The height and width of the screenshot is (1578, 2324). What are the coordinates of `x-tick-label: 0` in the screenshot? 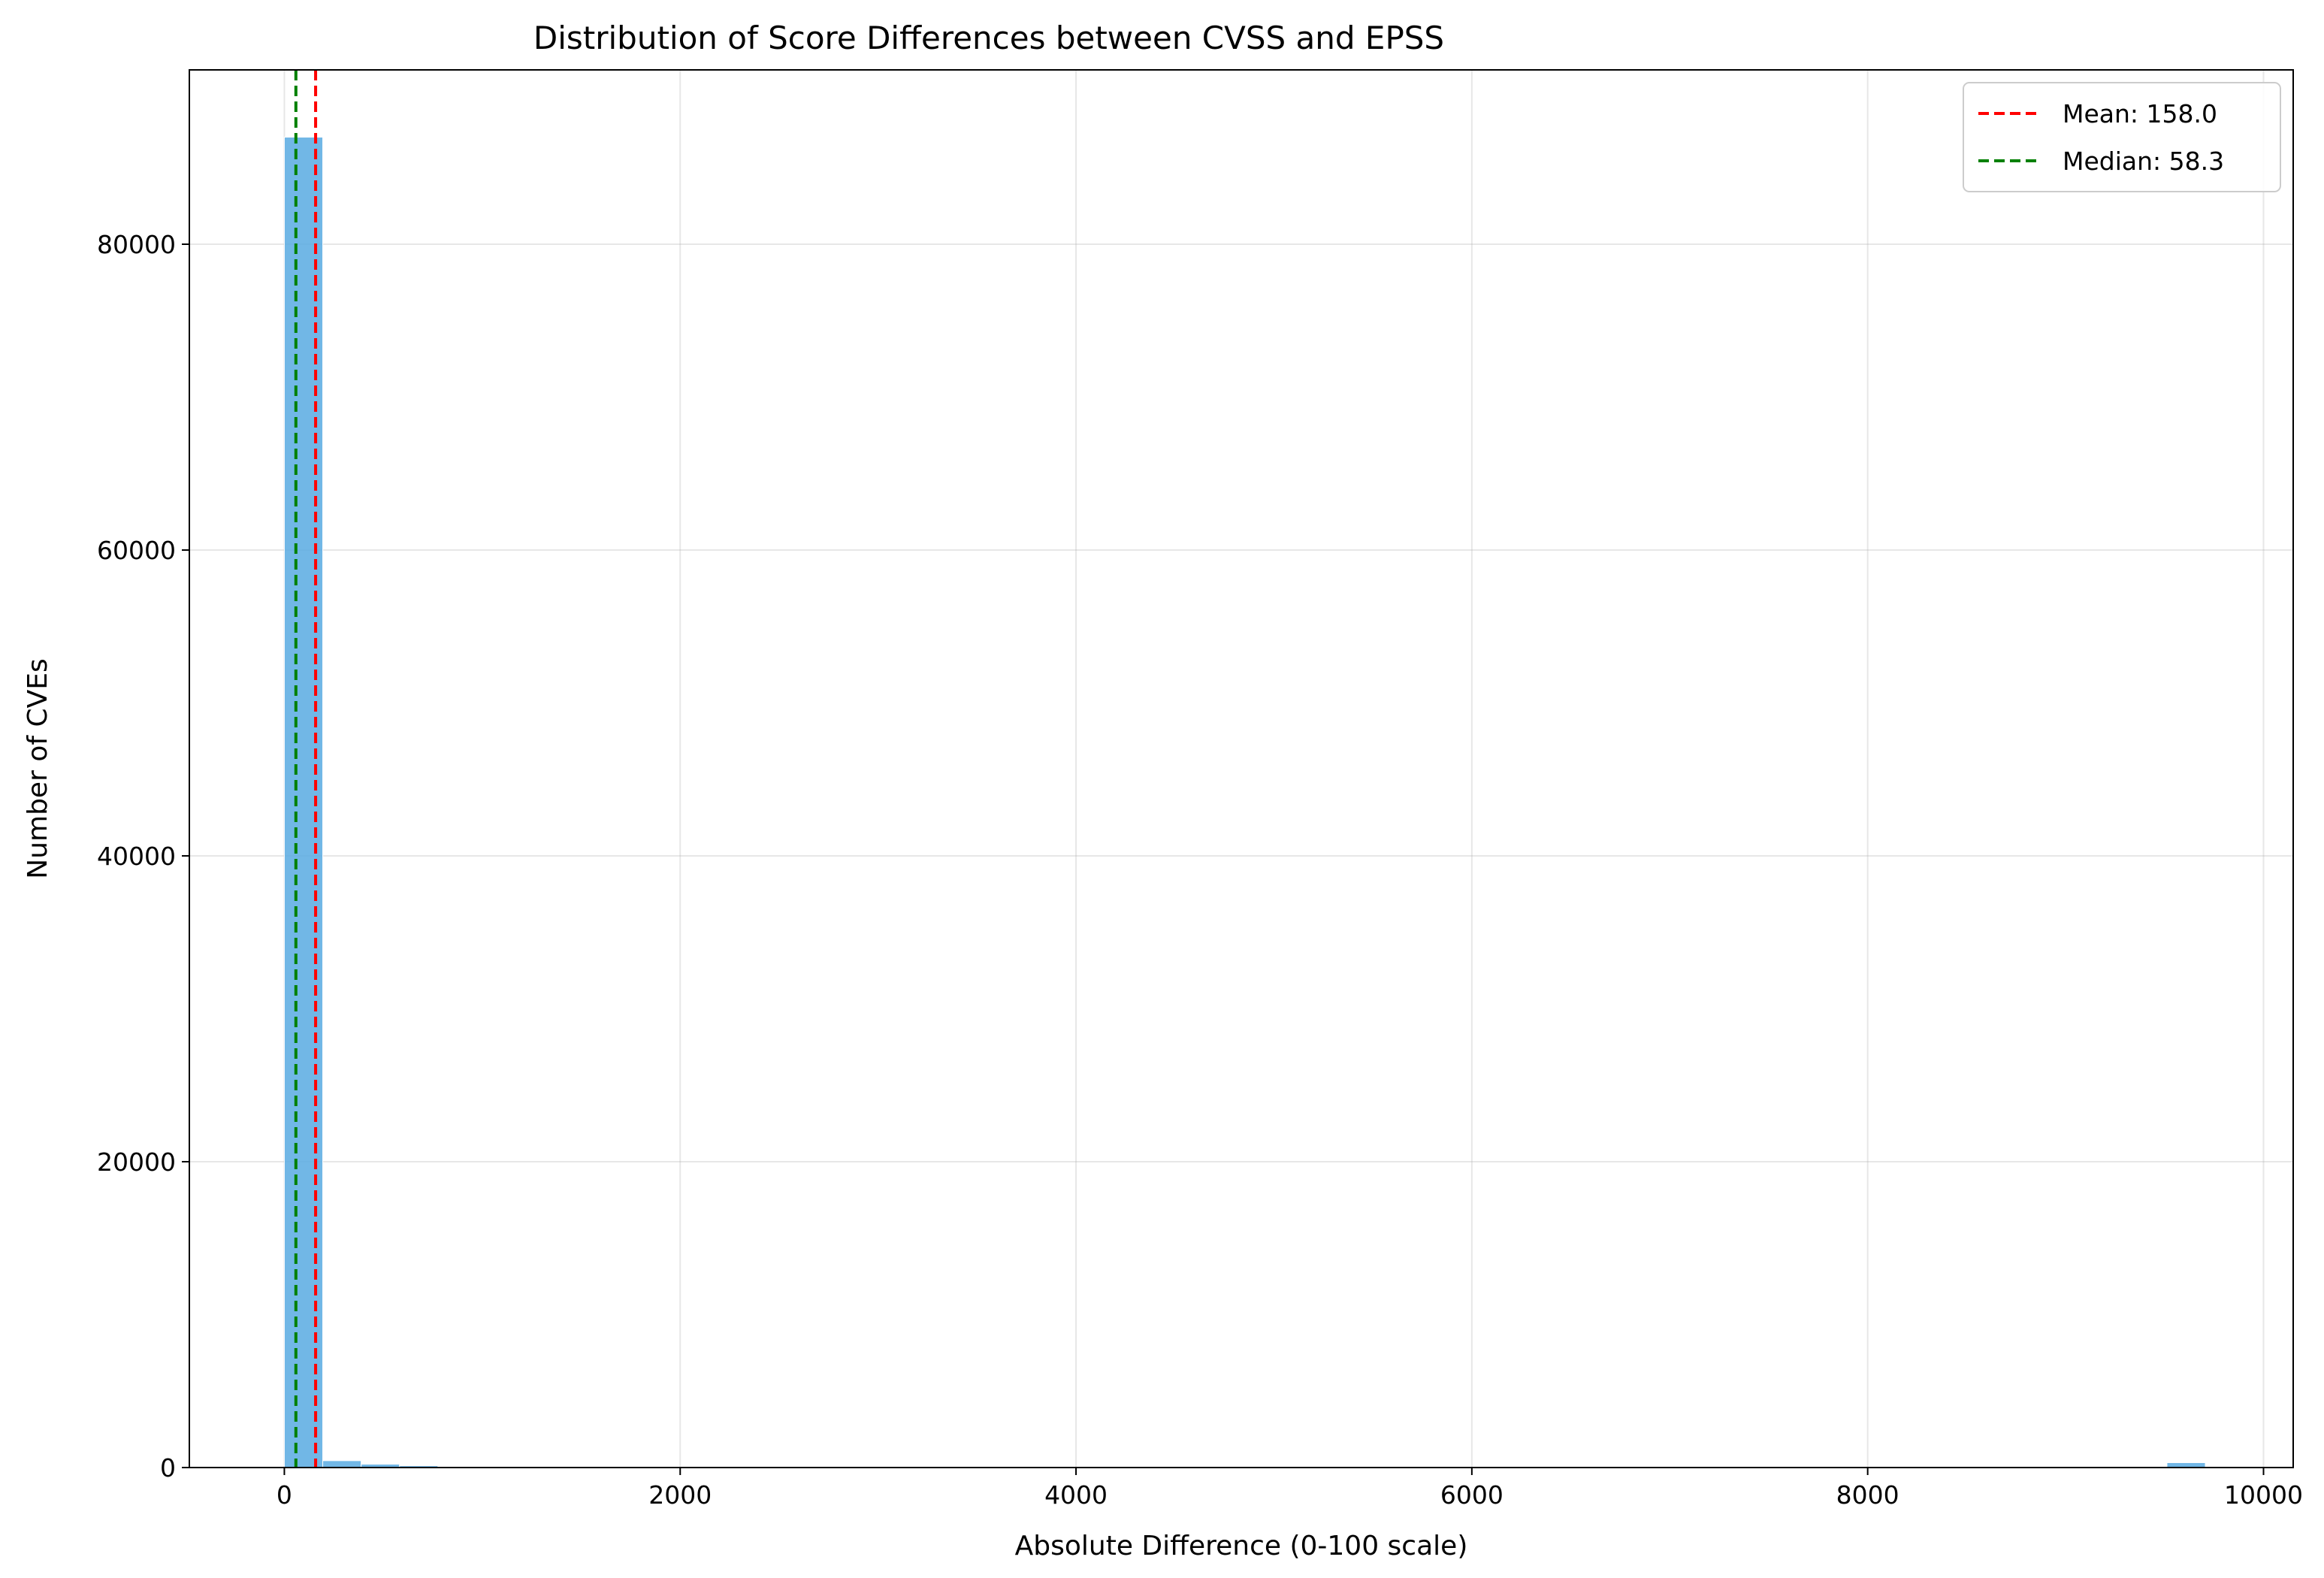 It's located at (284, 1495).